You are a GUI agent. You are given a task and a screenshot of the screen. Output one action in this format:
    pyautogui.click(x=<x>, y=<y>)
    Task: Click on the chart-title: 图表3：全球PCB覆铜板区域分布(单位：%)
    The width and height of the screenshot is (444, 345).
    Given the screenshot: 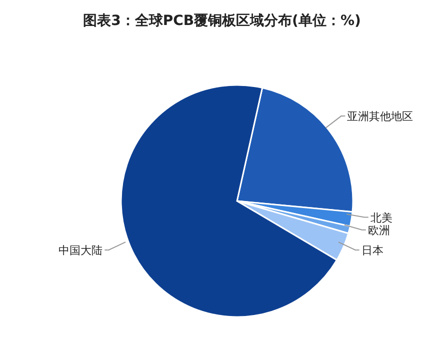 What is the action you would take?
    pyautogui.click(x=222, y=21)
    